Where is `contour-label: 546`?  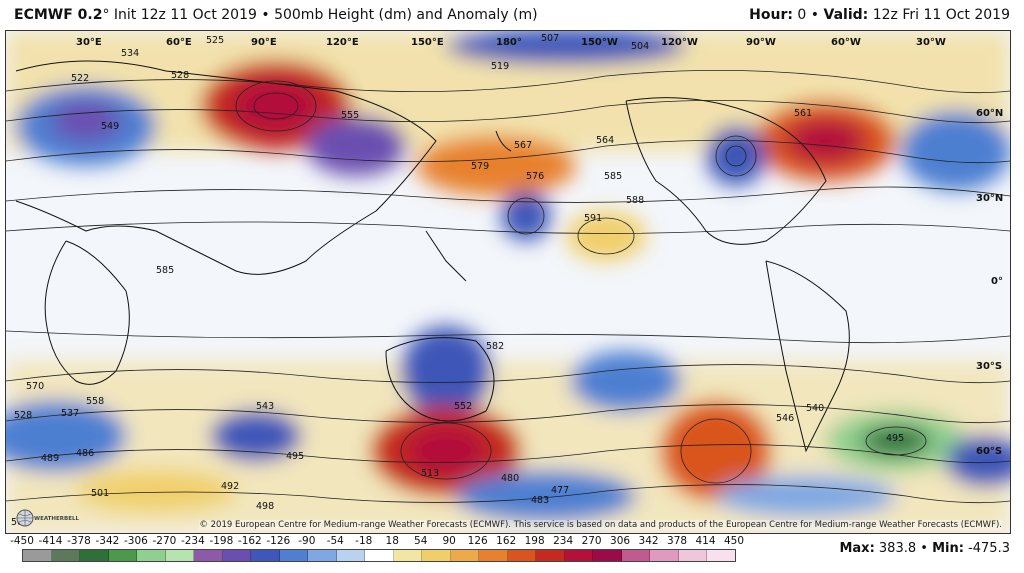
contour-label: 546 is located at coordinates (785, 418).